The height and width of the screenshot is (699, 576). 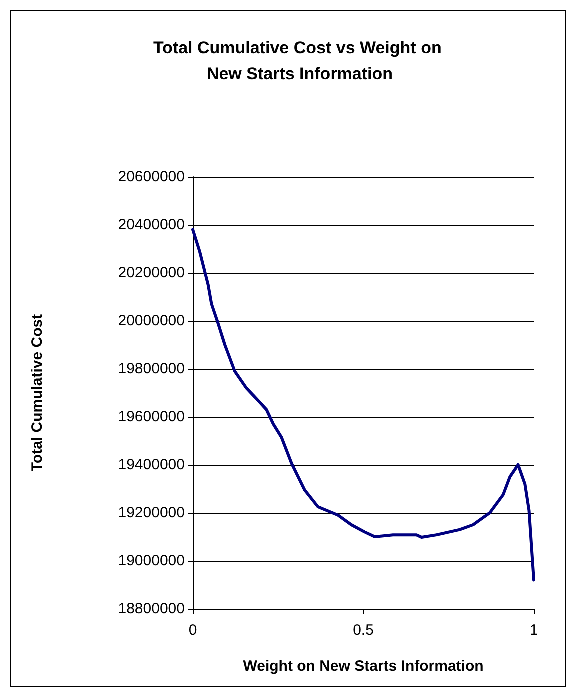 What do you see at coordinates (151, 273) in the screenshot?
I see `y-tick-label: 20200000` at bounding box center [151, 273].